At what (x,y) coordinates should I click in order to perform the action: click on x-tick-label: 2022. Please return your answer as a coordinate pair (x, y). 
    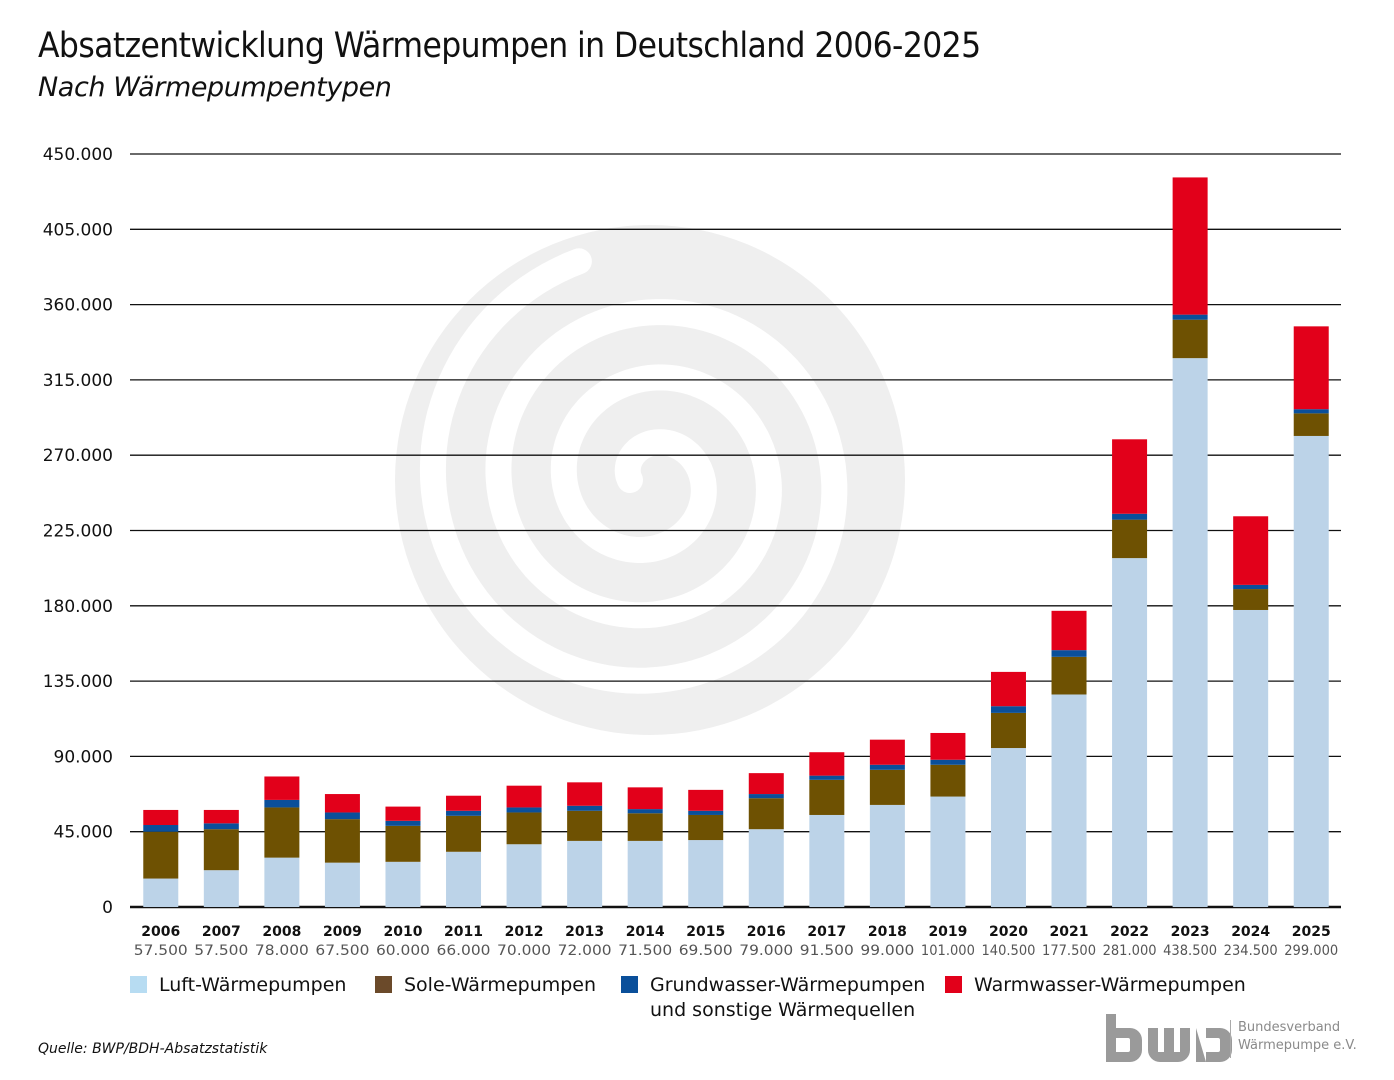
    Looking at the image, I should click on (1129, 932).